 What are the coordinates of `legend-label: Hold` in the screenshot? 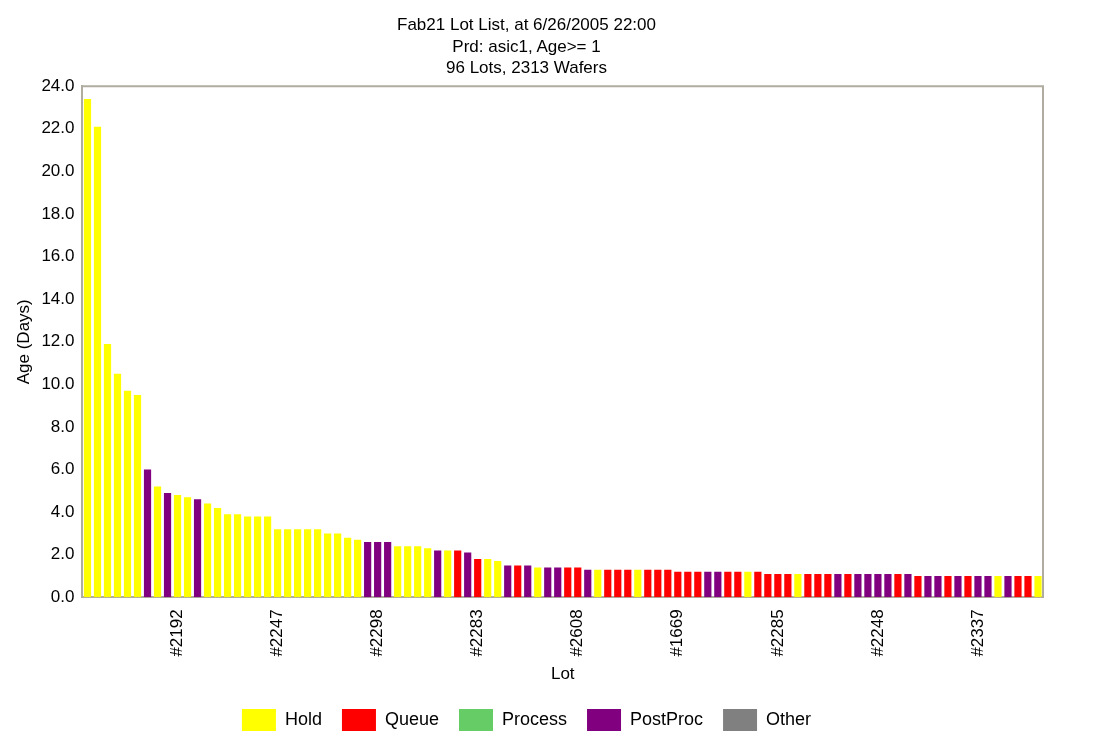 It's located at (303, 718).